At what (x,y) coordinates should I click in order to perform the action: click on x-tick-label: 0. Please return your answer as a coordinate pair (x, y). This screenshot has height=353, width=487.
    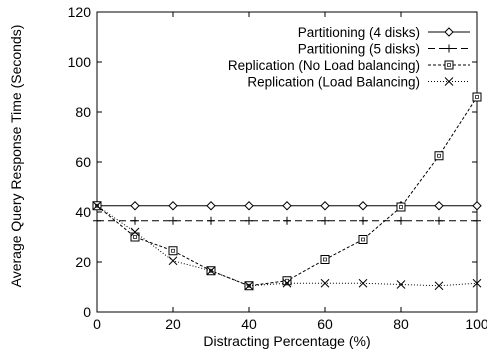
    Looking at the image, I should click on (97, 324).